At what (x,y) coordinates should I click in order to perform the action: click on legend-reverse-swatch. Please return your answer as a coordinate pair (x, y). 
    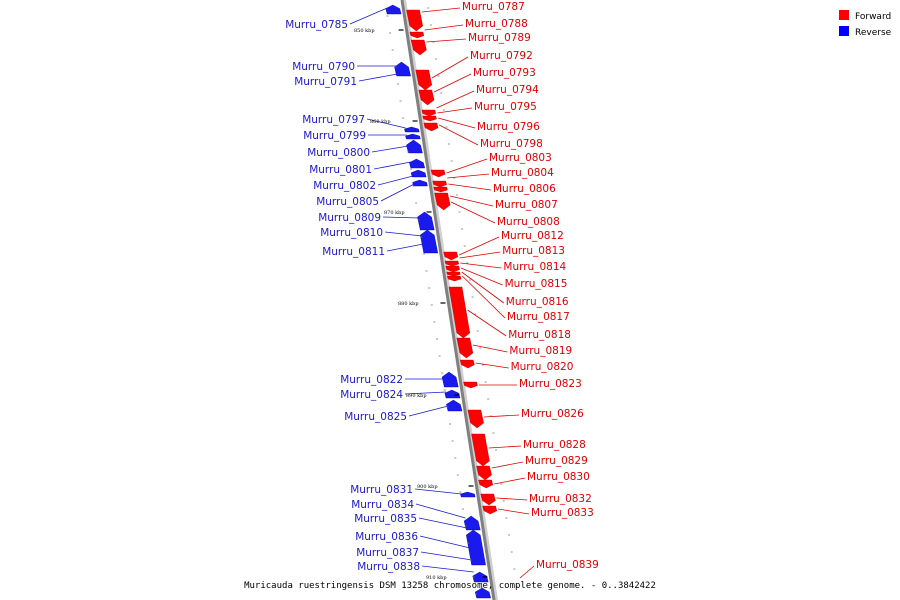
    Looking at the image, I should click on (844, 31).